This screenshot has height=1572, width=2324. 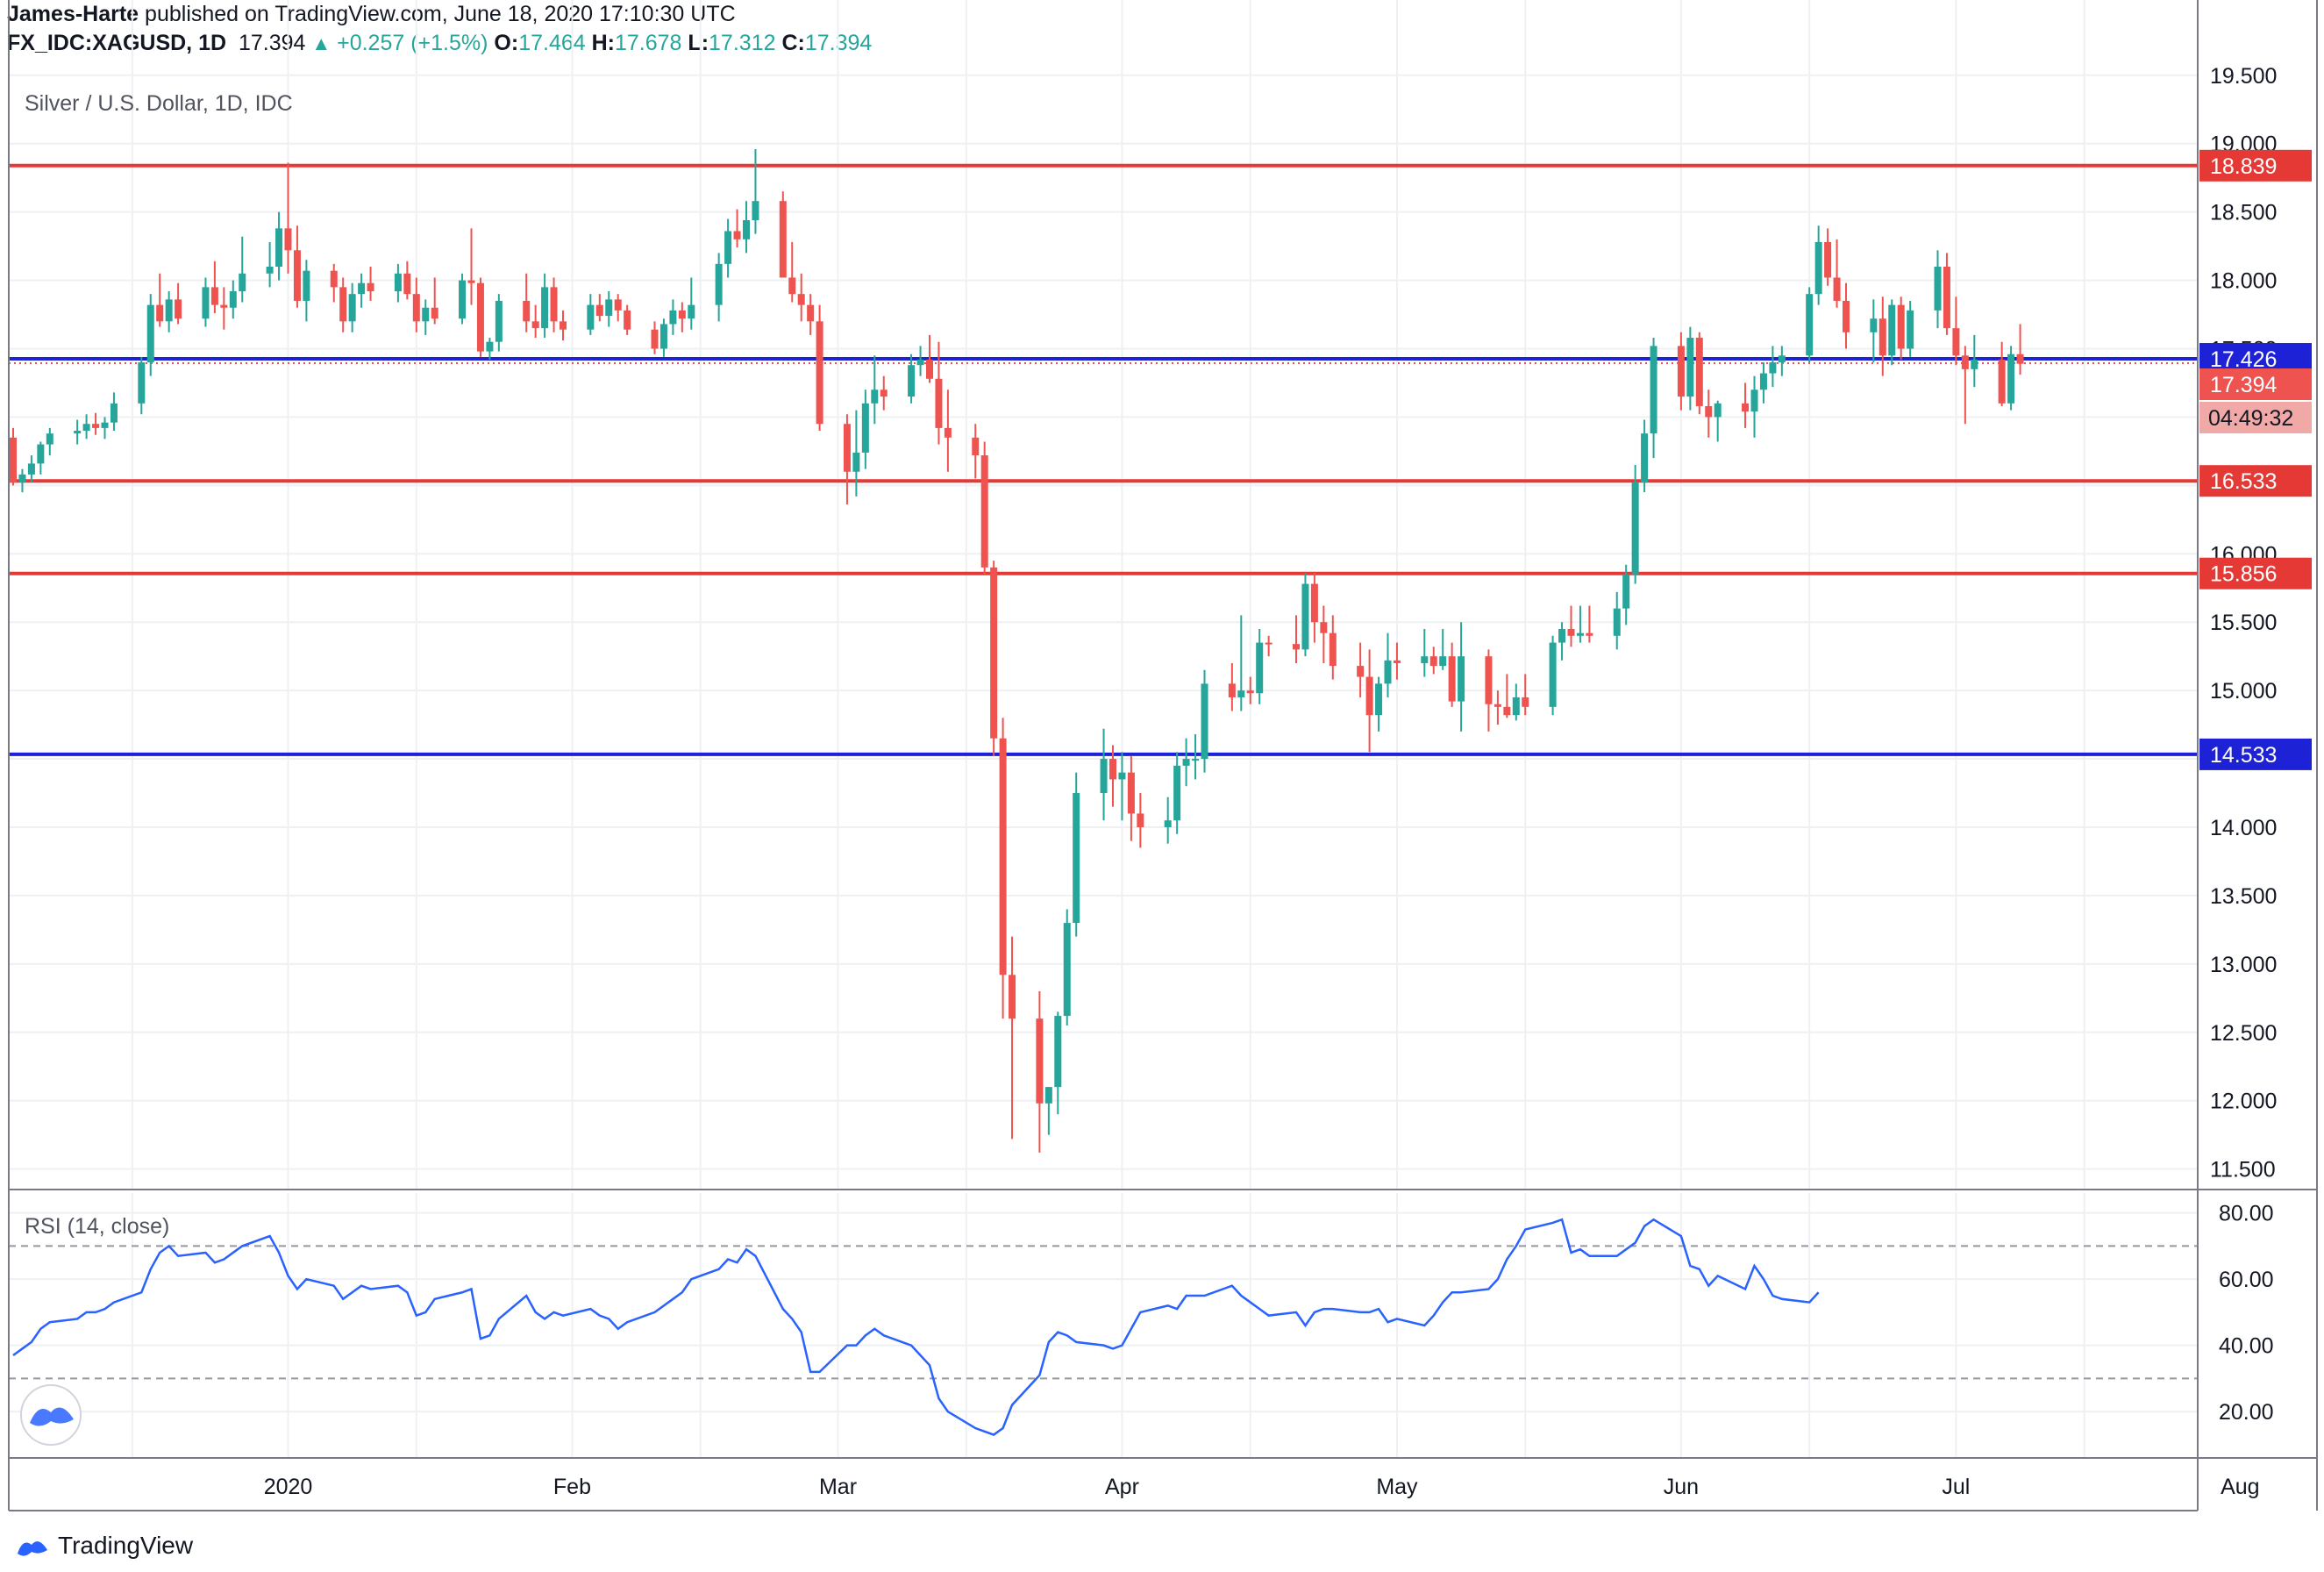 I want to click on level-tag-15.856, so click(x=2255, y=573).